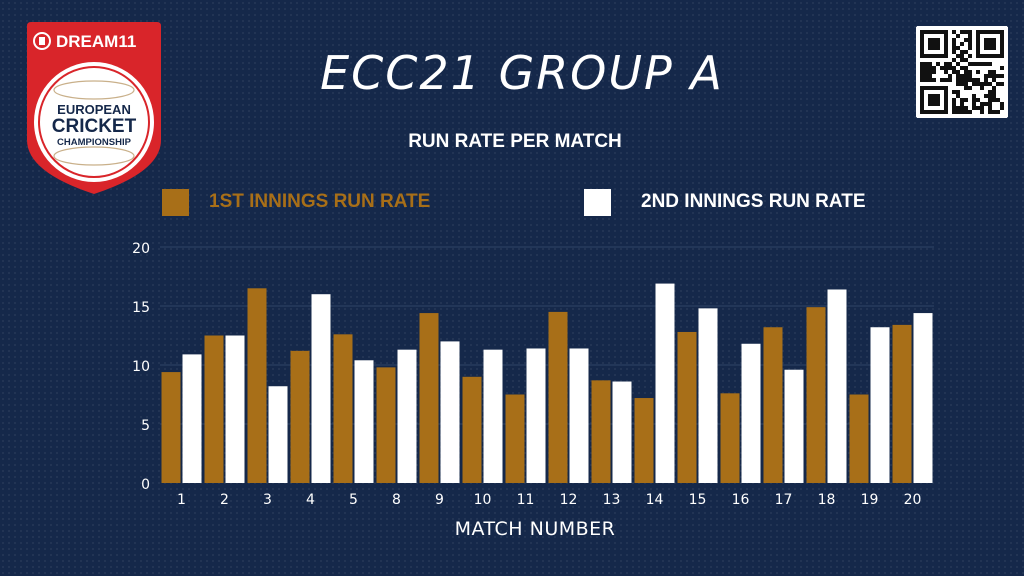  What do you see at coordinates (310, 500) in the screenshot?
I see `x-tick-label: 4` at bounding box center [310, 500].